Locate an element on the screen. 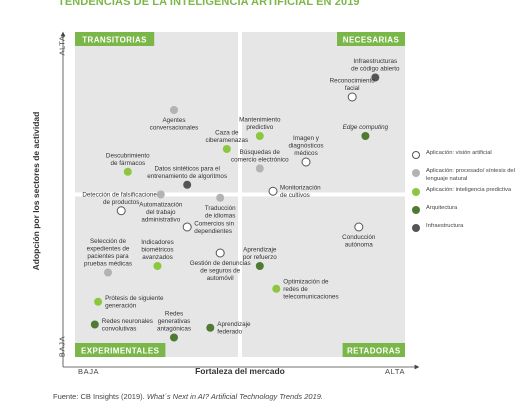  point-label-4: Edge computing is located at coordinates (366, 127).